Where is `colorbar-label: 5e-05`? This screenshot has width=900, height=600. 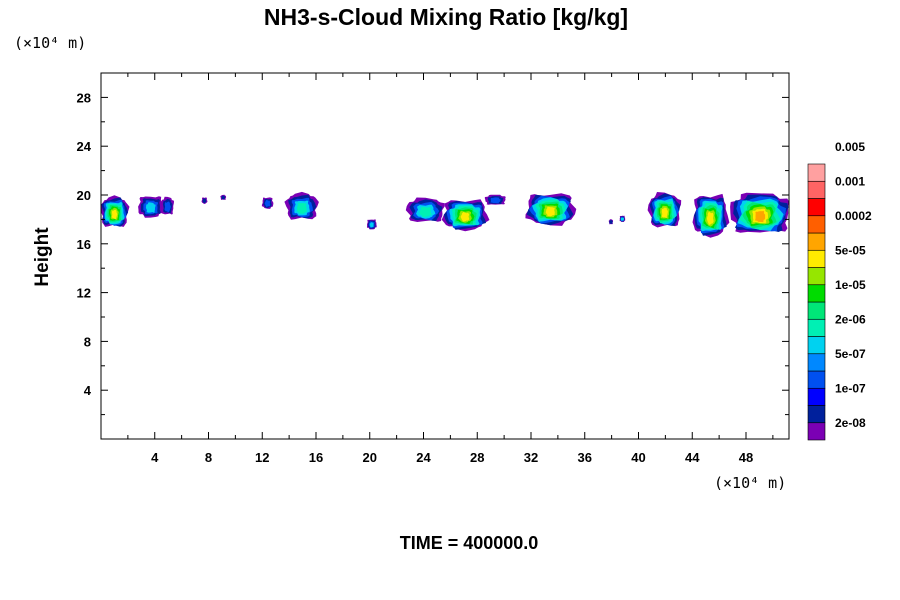
colorbar-label: 5e-05 is located at coordinates (850, 250).